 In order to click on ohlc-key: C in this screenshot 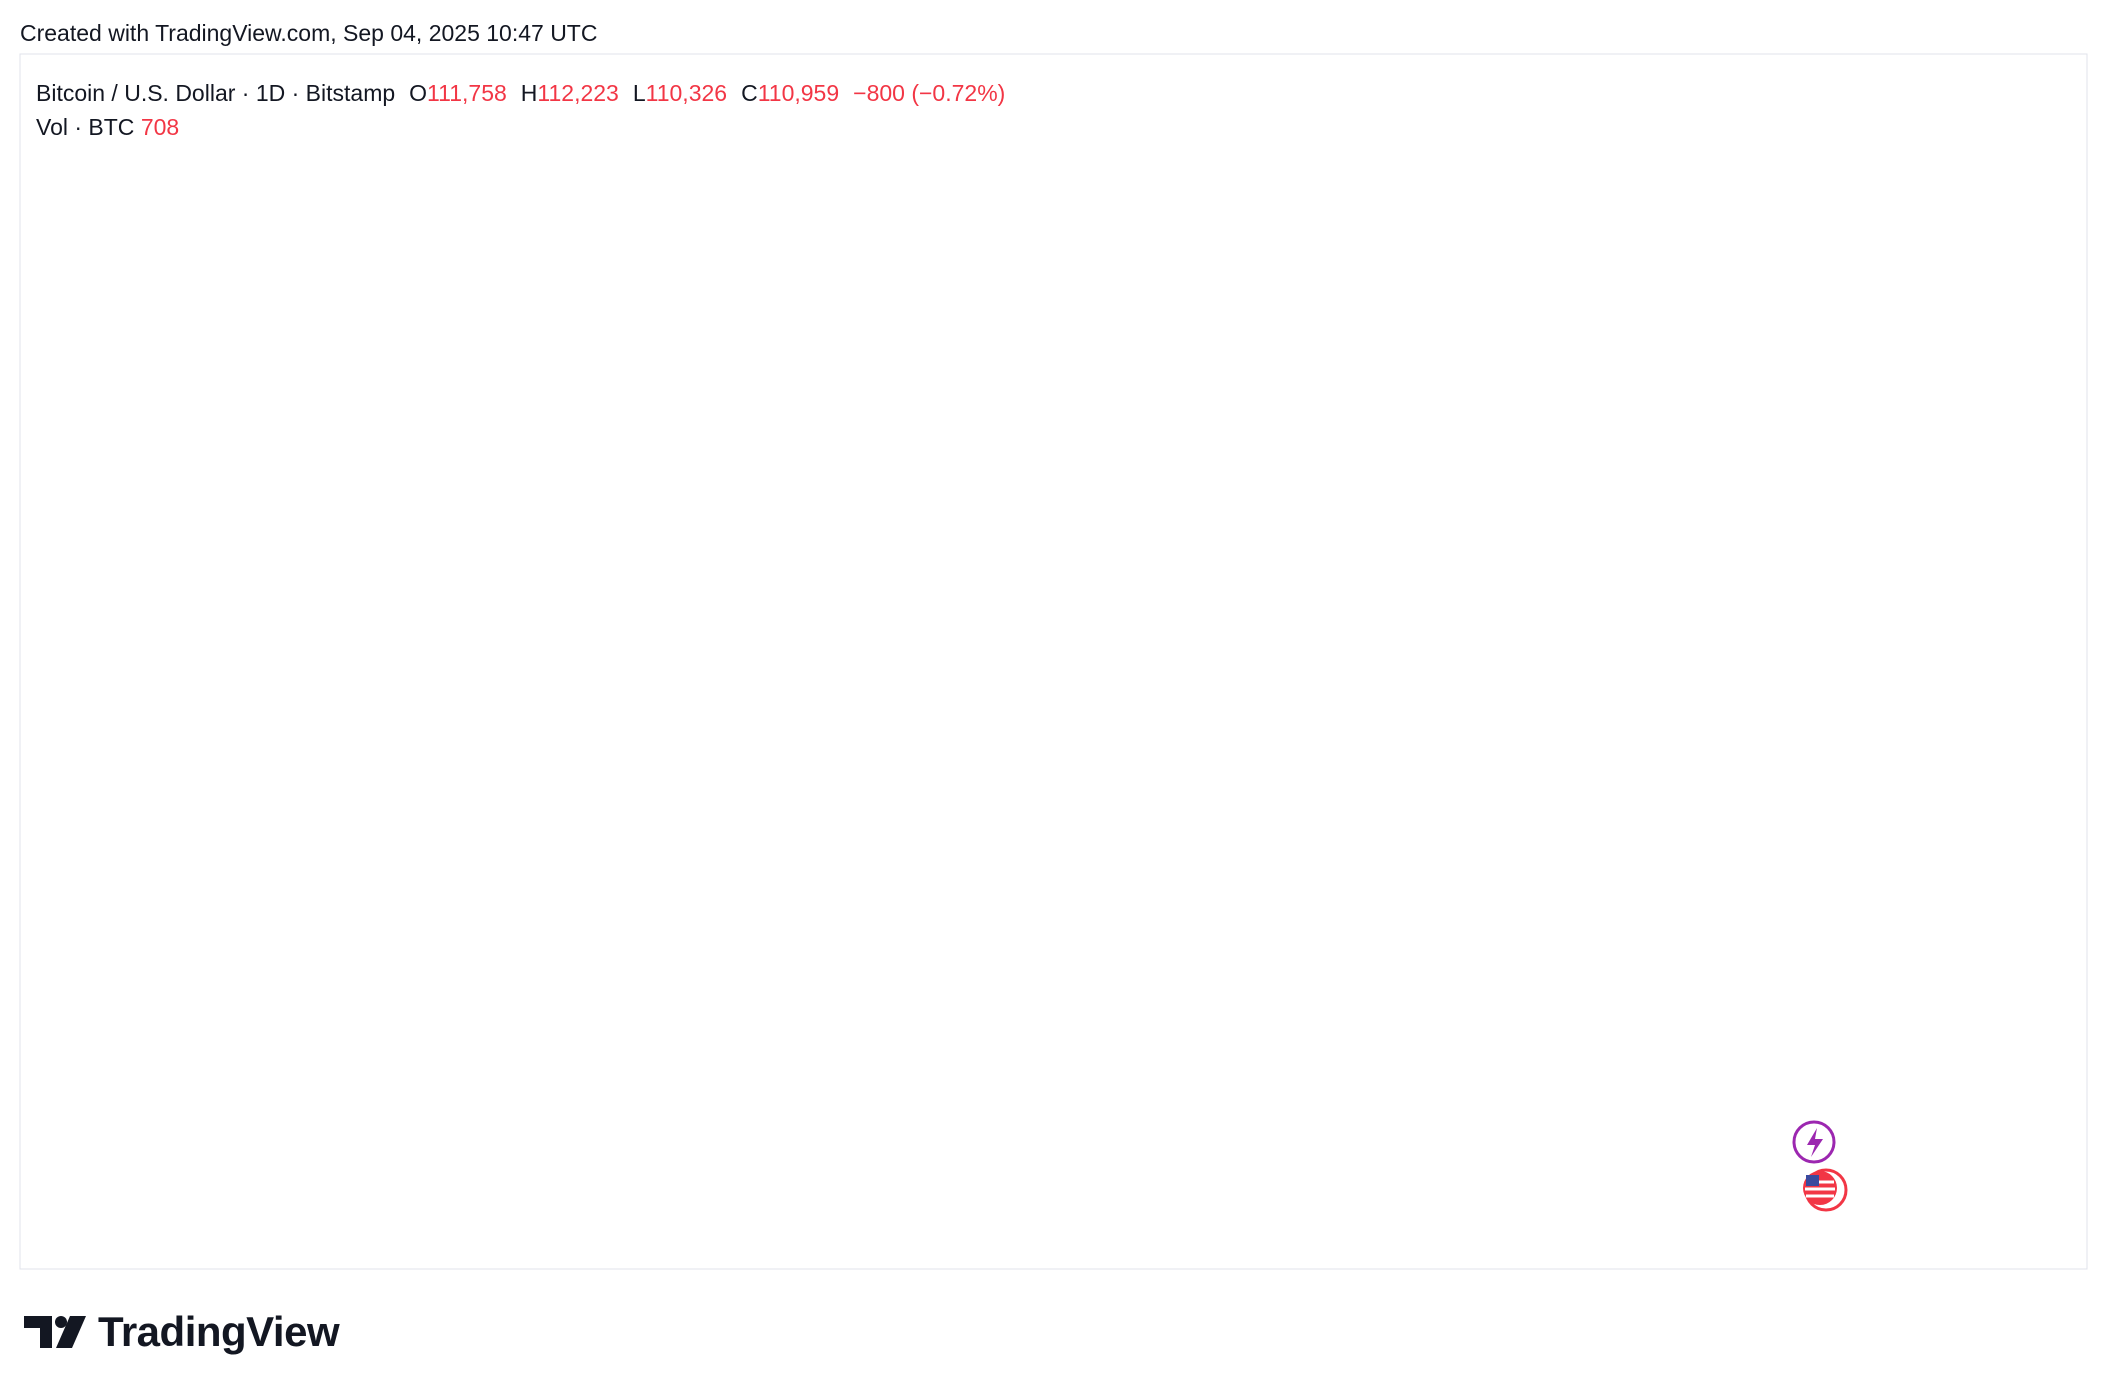, I will do `click(749, 93)`.